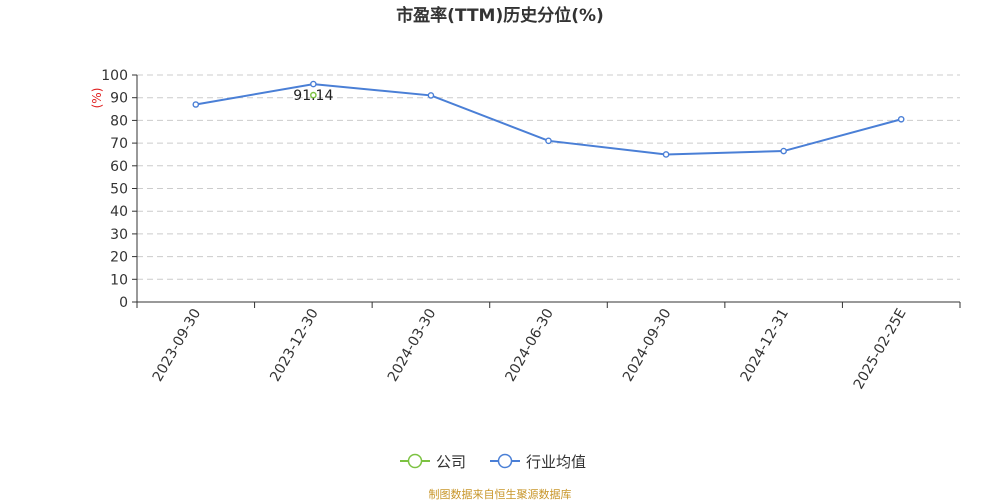 This screenshot has height=502, width=1000. I want to click on x-tick-label: 2025-02-25E, so click(880, 349).